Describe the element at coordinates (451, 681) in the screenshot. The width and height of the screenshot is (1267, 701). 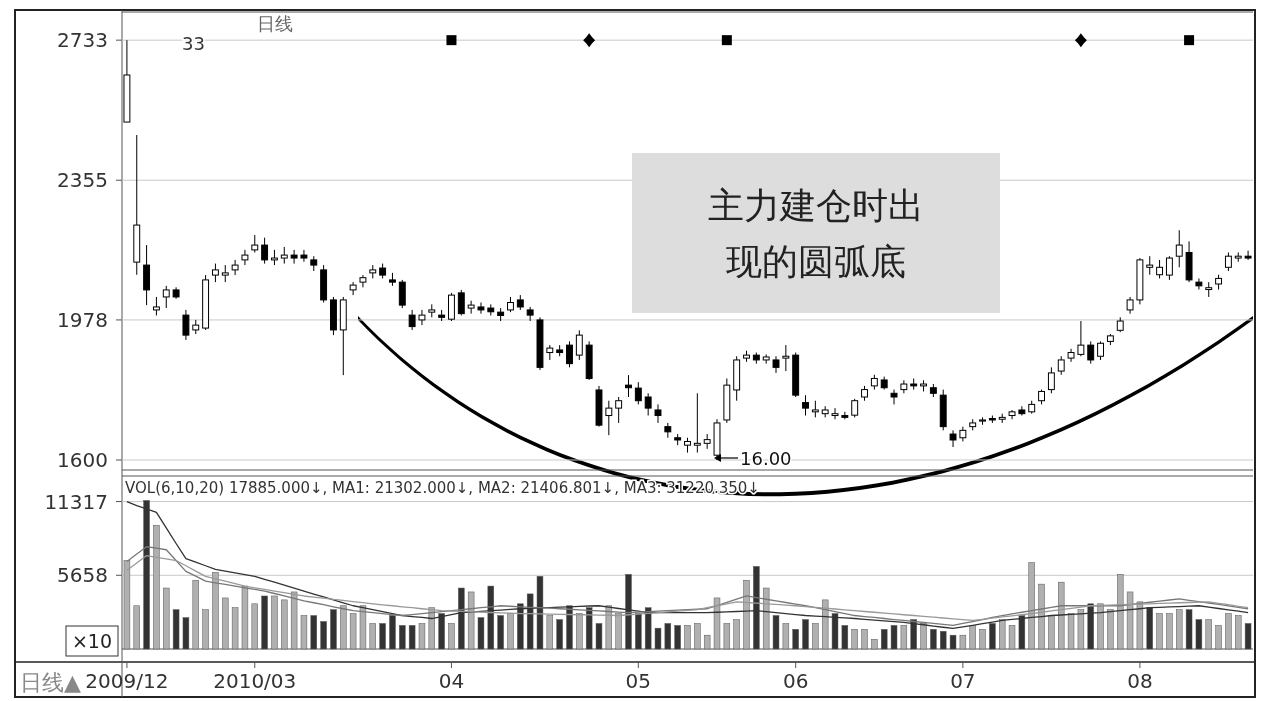
I see `x-tick-label: 04` at that location.